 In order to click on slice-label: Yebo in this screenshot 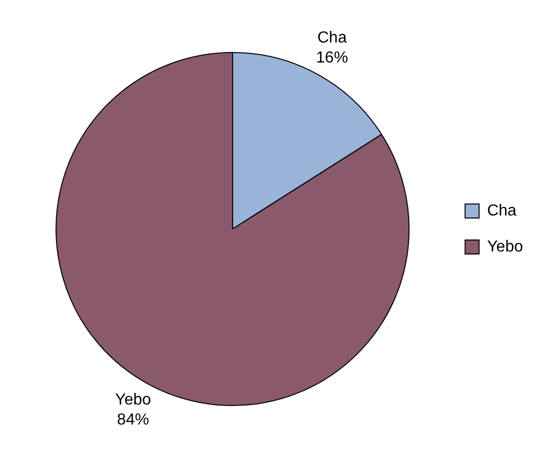, I will do `click(133, 399)`.